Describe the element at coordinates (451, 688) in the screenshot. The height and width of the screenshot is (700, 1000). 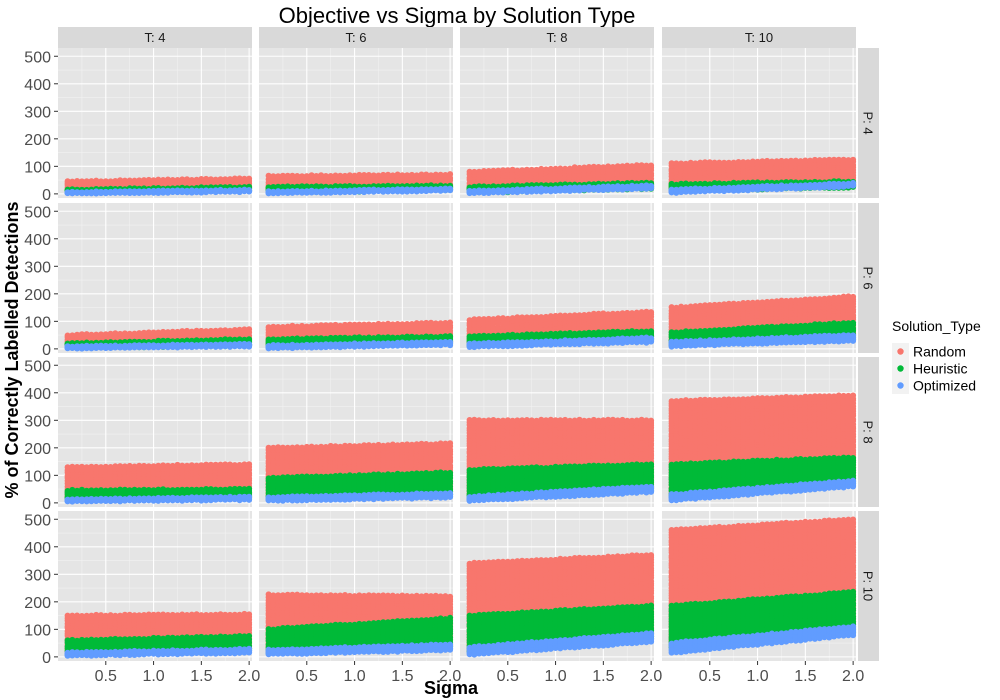
I see `x-axis-title: Sigma` at that location.